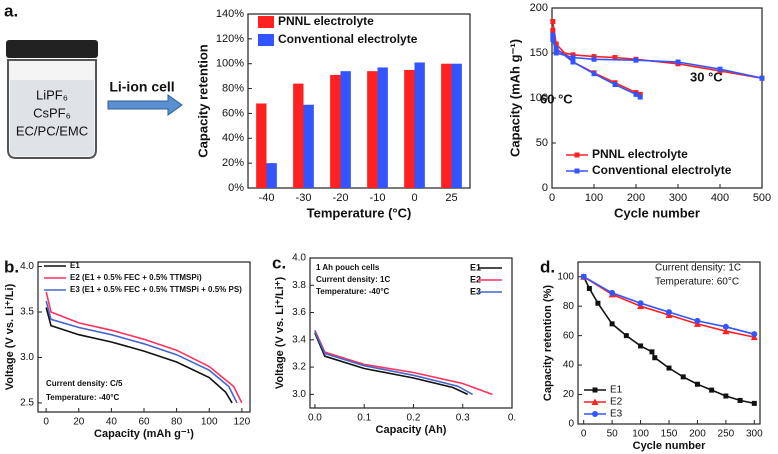 The image size is (778, 454). Describe the element at coordinates (233, 113) in the screenshot. I see `y-tick-label: 60%` at that location.